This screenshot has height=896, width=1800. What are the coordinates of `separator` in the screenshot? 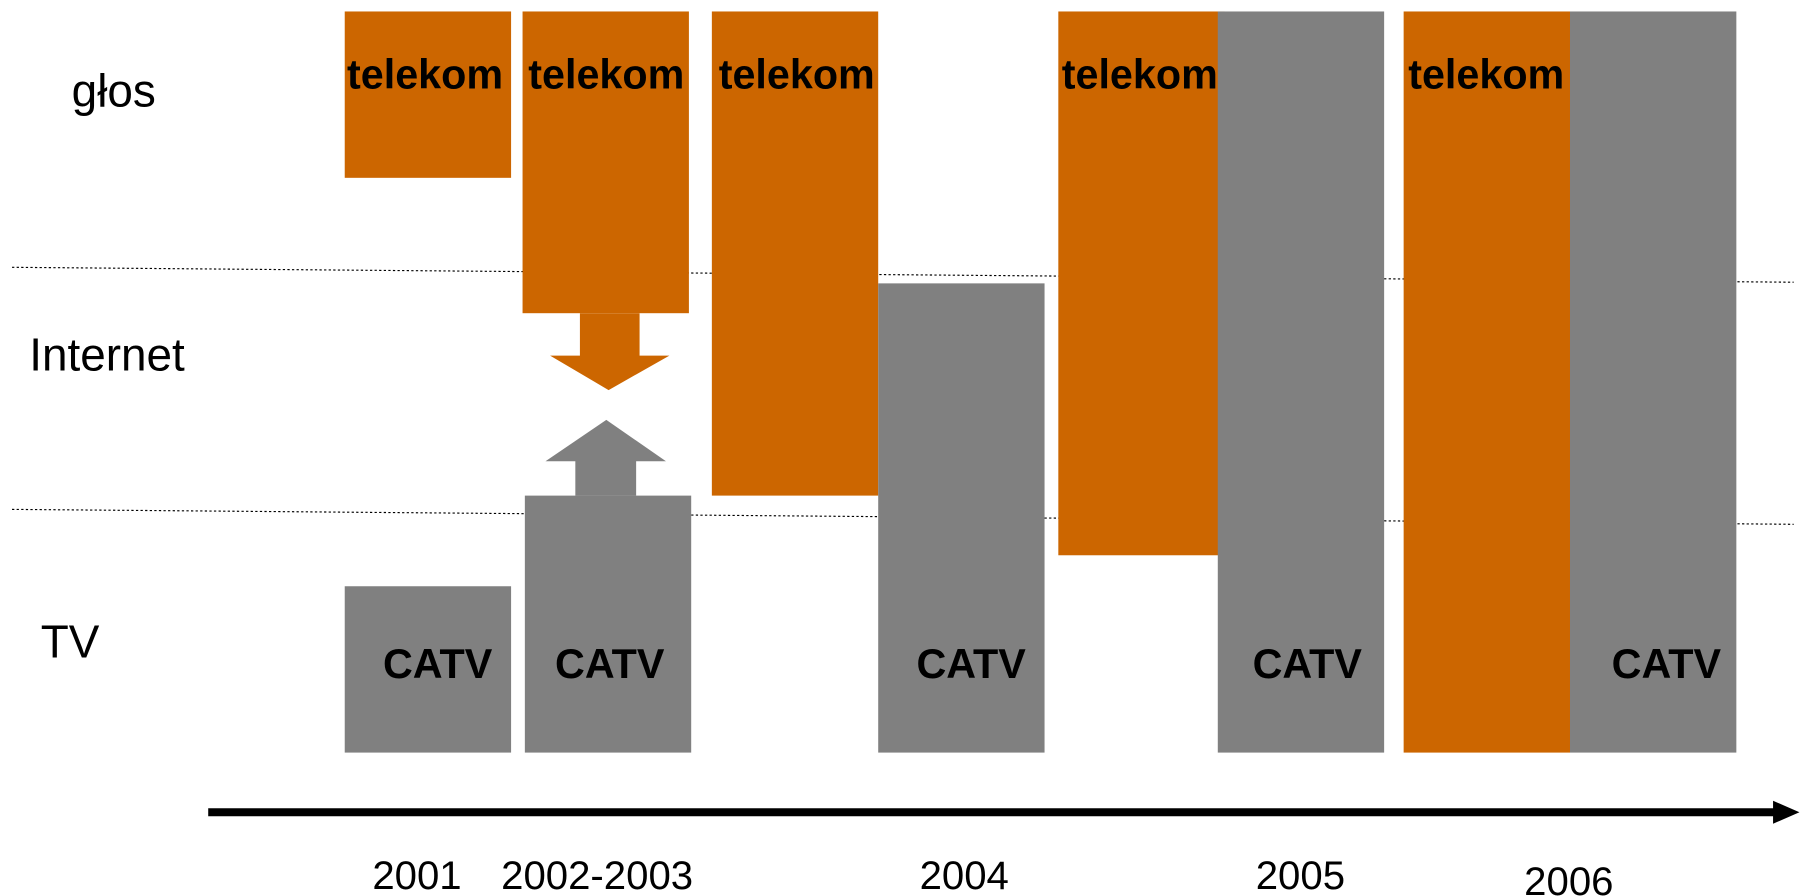 It's located at (903, 274).